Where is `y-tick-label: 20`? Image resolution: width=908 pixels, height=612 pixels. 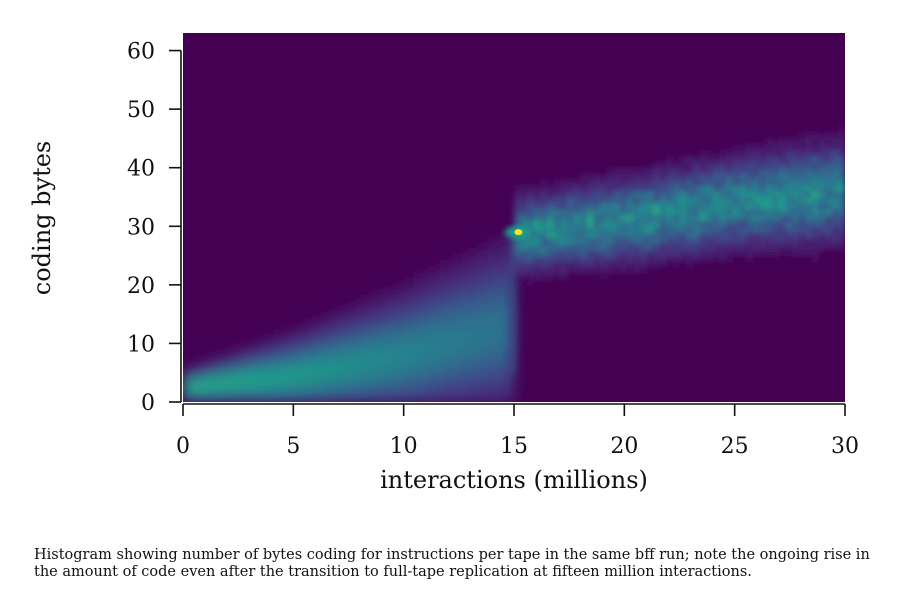
y-tick-label: 20 is located at coordinates (141, 286).